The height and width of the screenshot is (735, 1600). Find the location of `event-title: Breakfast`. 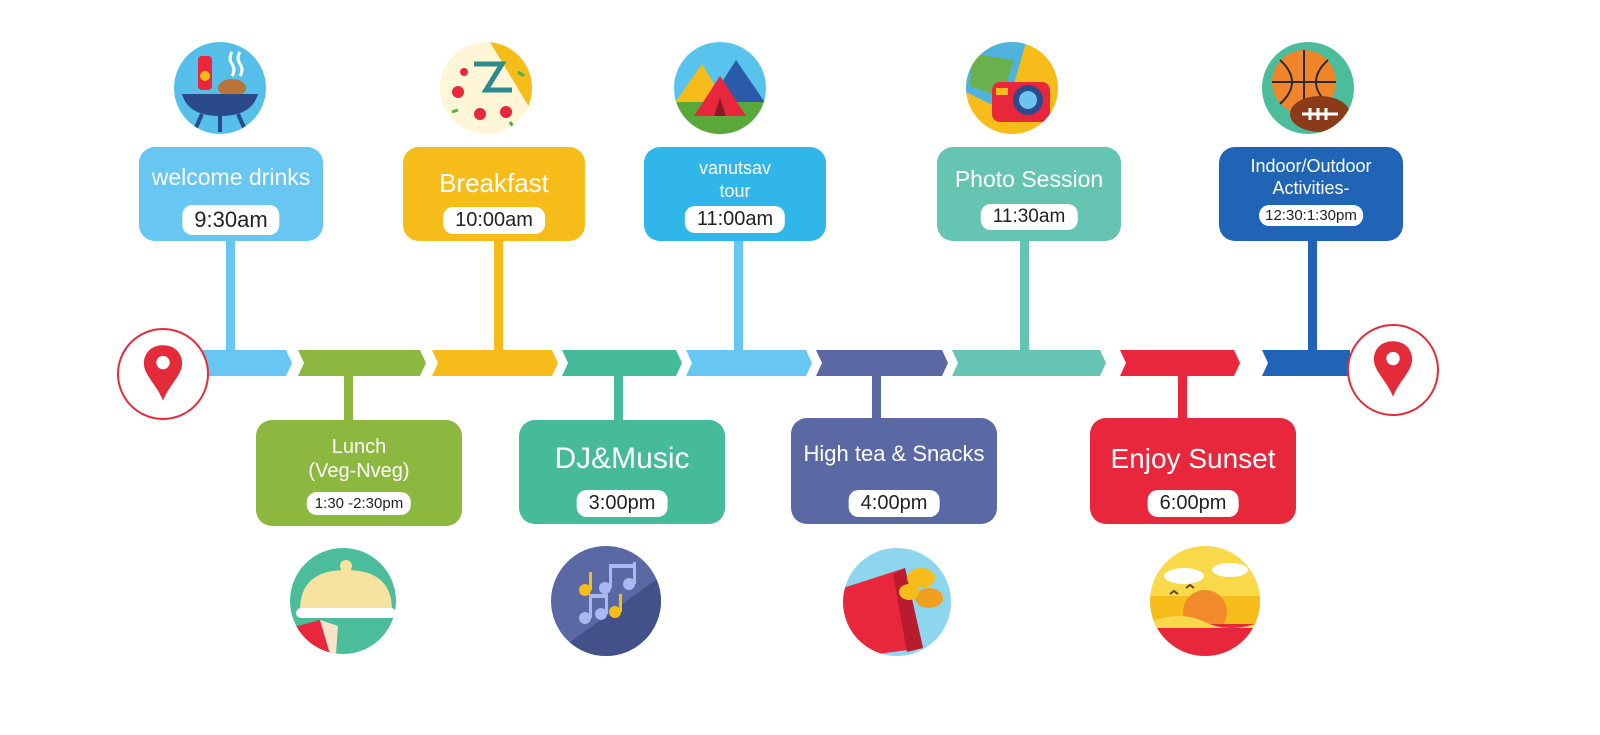

event-title: Breakfast is located at coordinates (494, 183).